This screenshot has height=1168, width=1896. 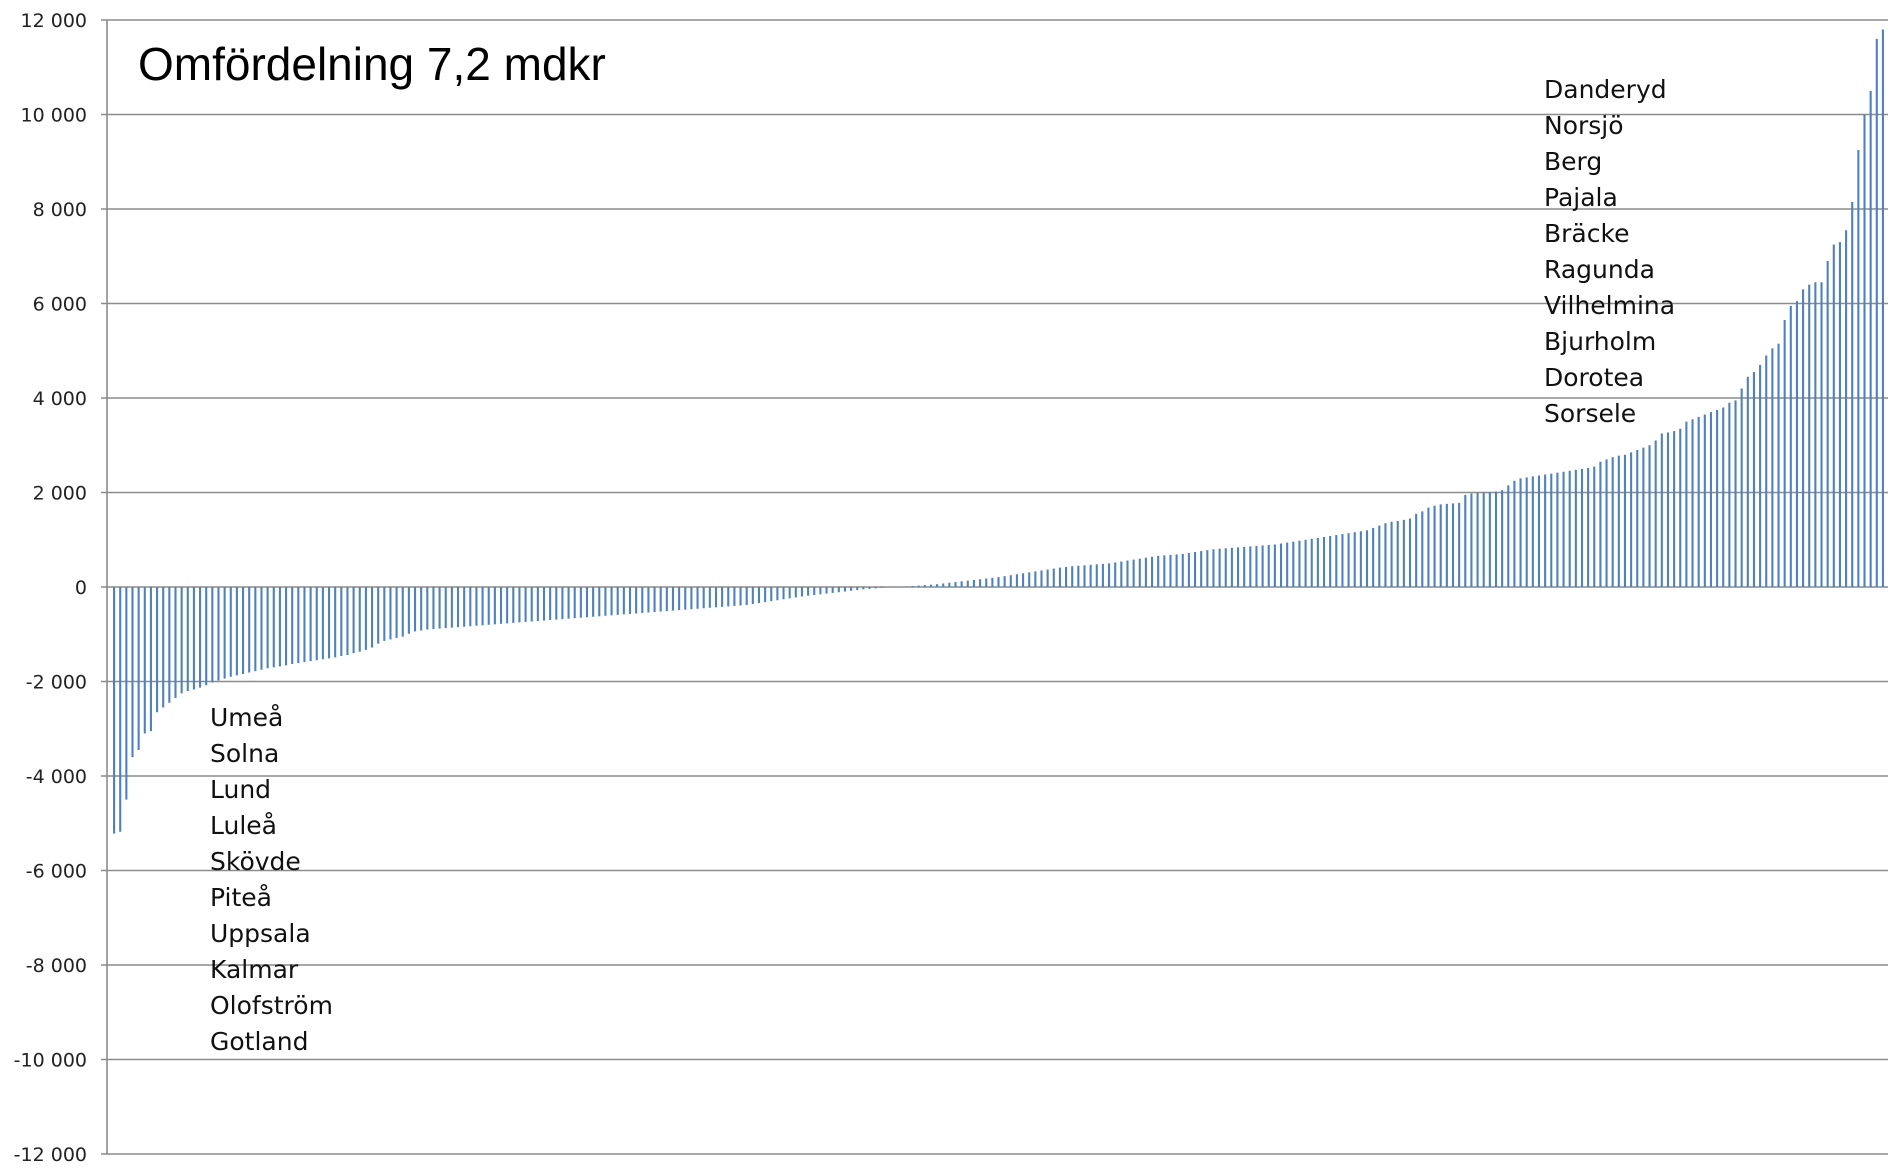 I want to click on annotation-label: Dorotea, so click(x=1594, y=377).